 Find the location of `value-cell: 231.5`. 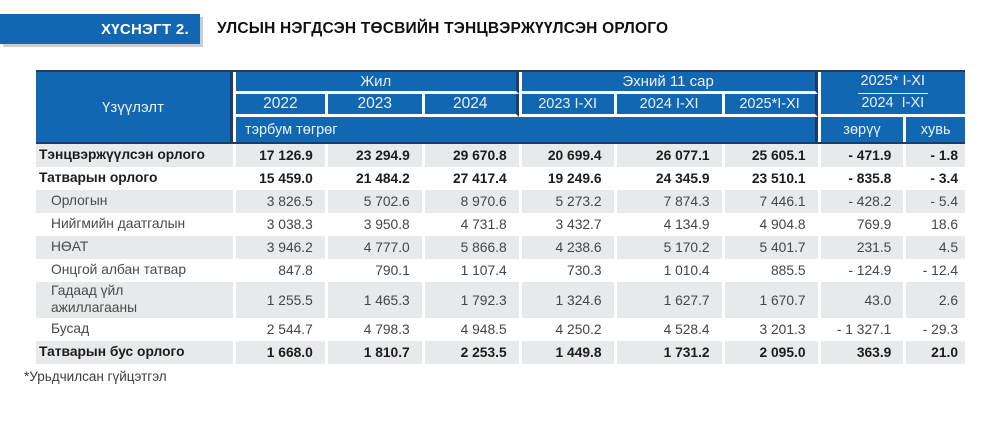

value-cell: 231.5 is located at coordinates (862, 247).